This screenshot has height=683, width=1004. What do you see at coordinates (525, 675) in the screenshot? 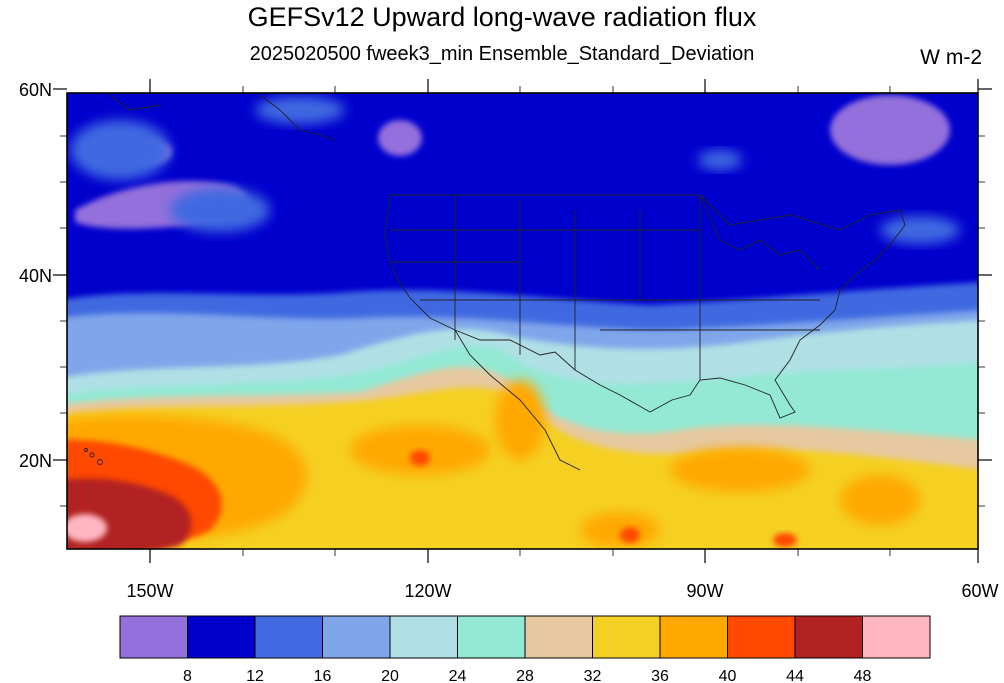
I see `colorbar-label: 28` at bounding box center [525, 675].